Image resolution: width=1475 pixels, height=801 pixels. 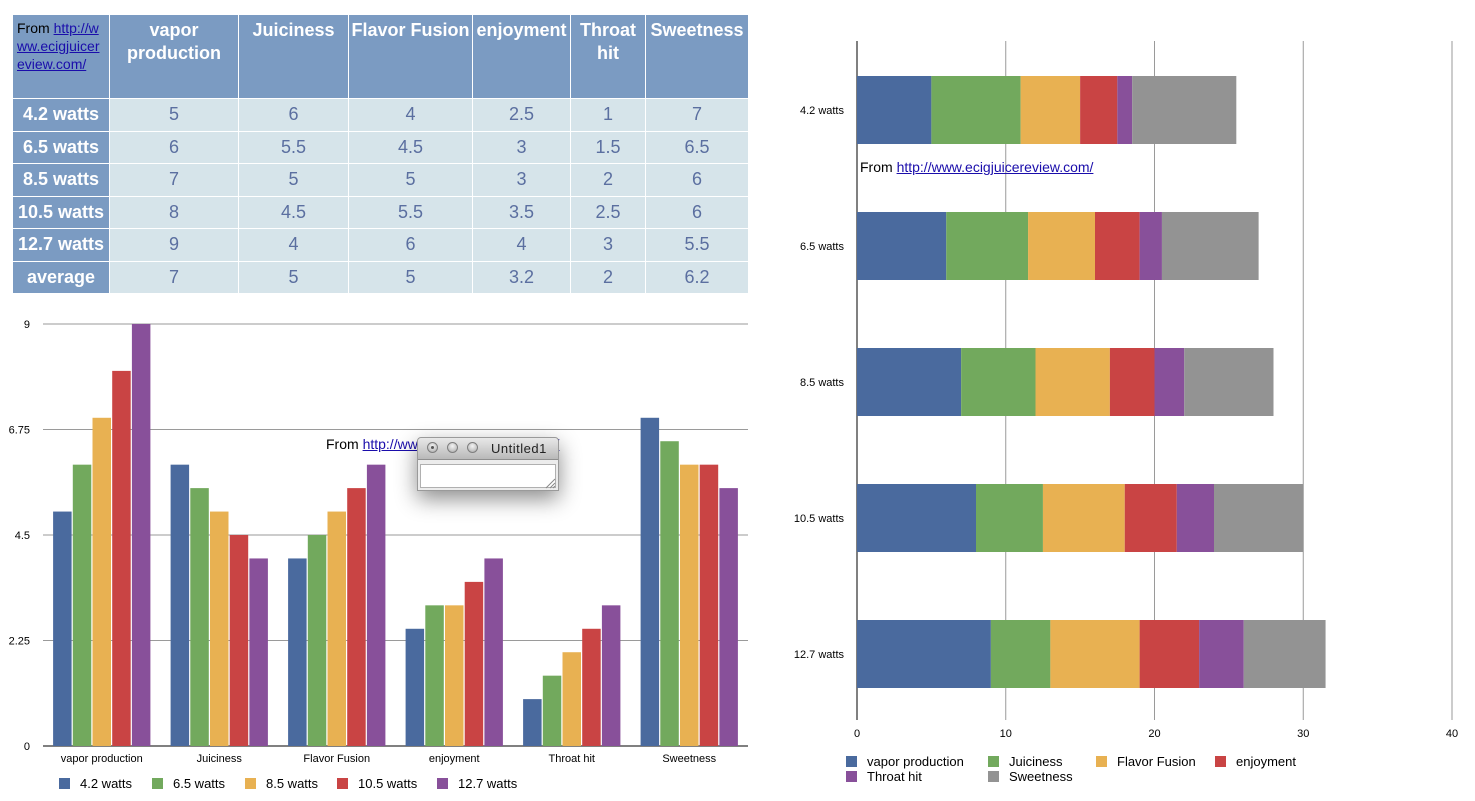 I want to click on legend-label: 4.2 watts, so click(x=106, y=783).